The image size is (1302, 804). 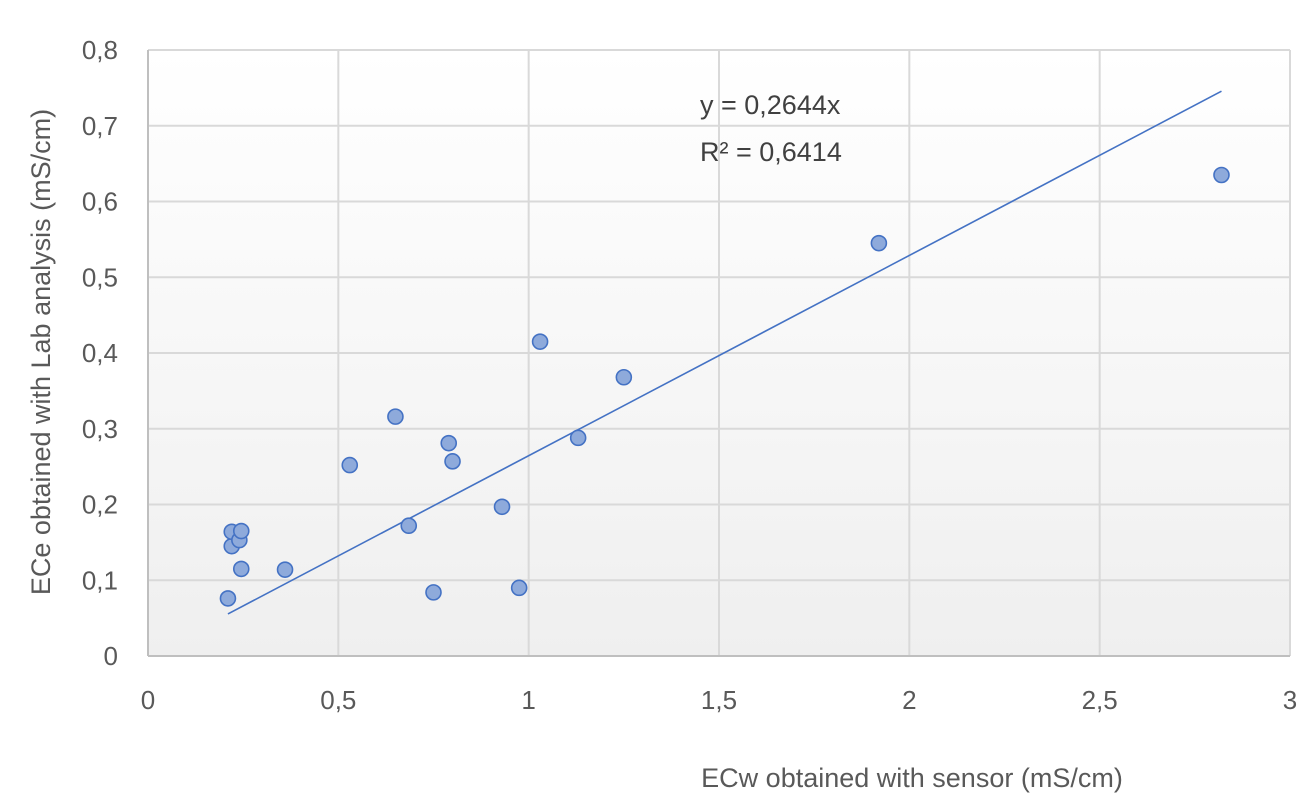 What do you see at coordinates (1100, 700) in the screenshot?
I see `x-tick-label: 2,5` at bounding box center [1100, 700].